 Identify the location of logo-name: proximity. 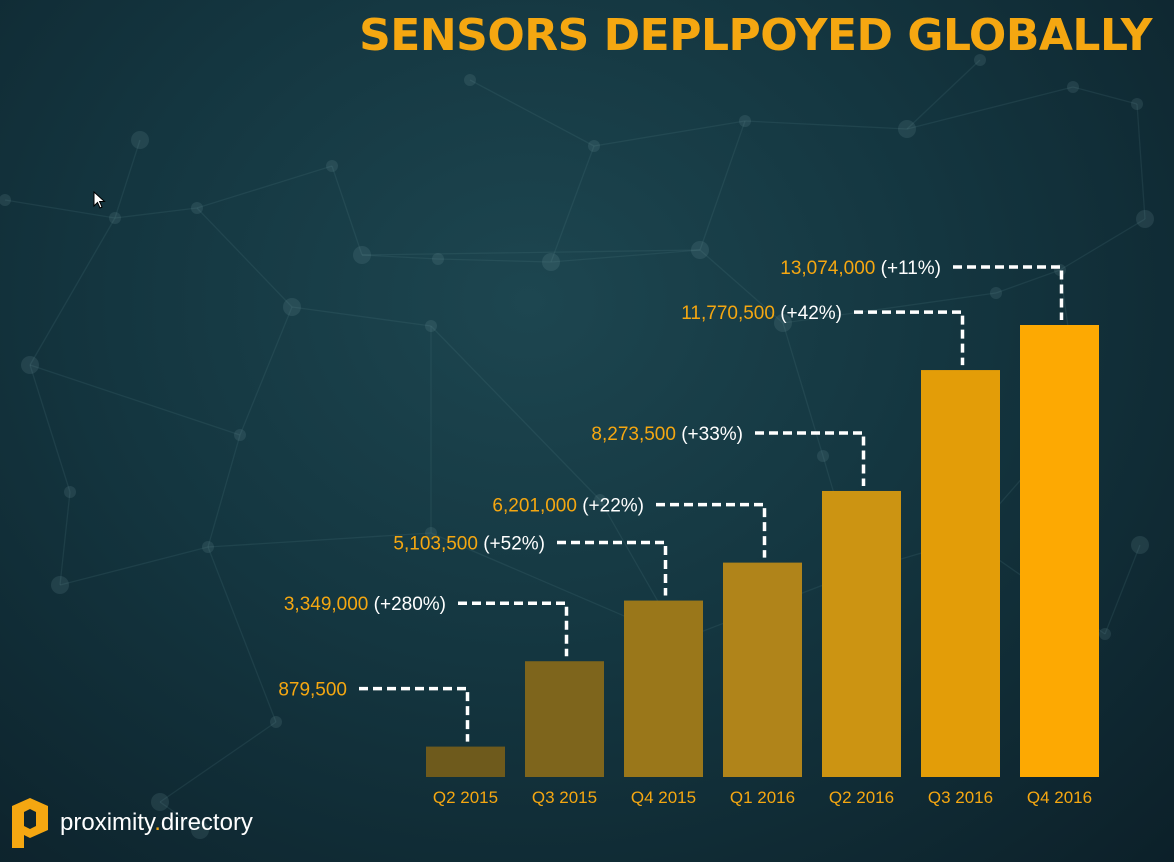
(107, 822).